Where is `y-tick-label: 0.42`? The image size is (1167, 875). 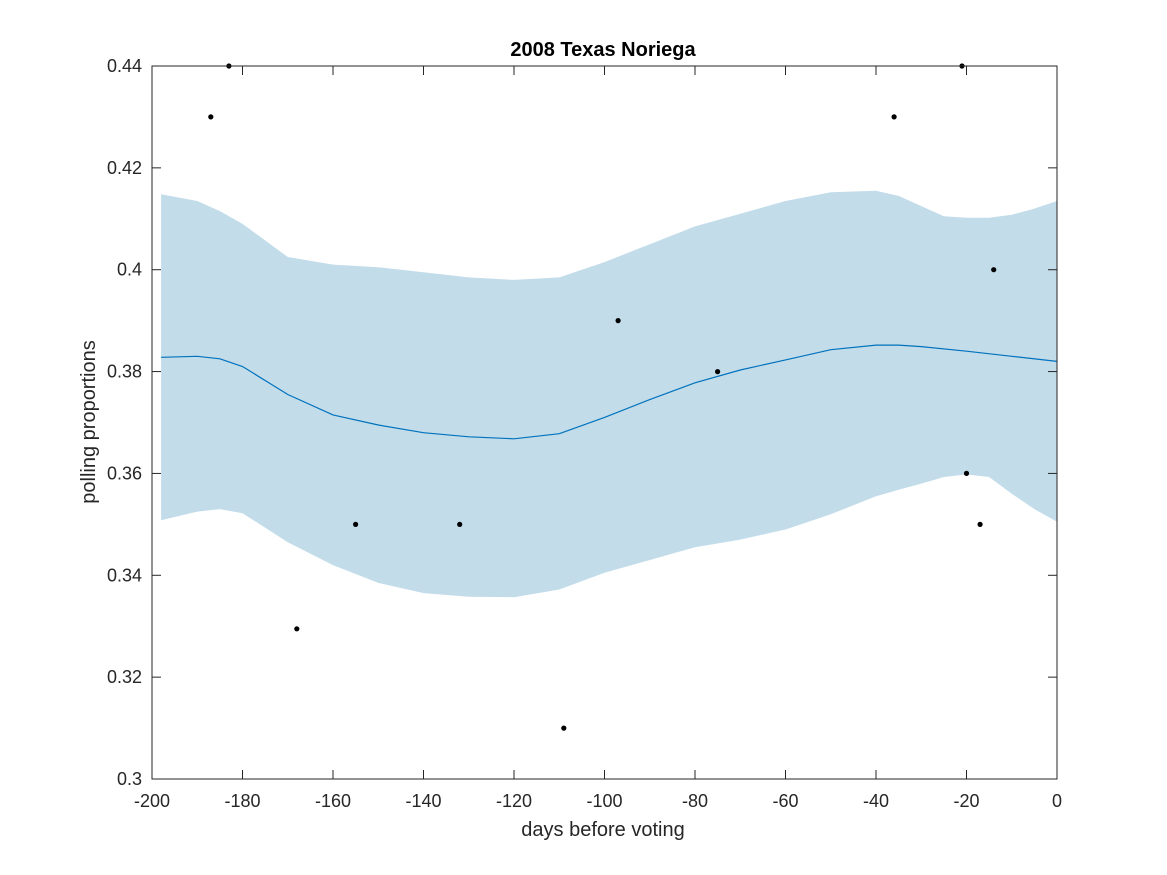 y-tick-label: 0.42 is located at coordinates (124, 168).